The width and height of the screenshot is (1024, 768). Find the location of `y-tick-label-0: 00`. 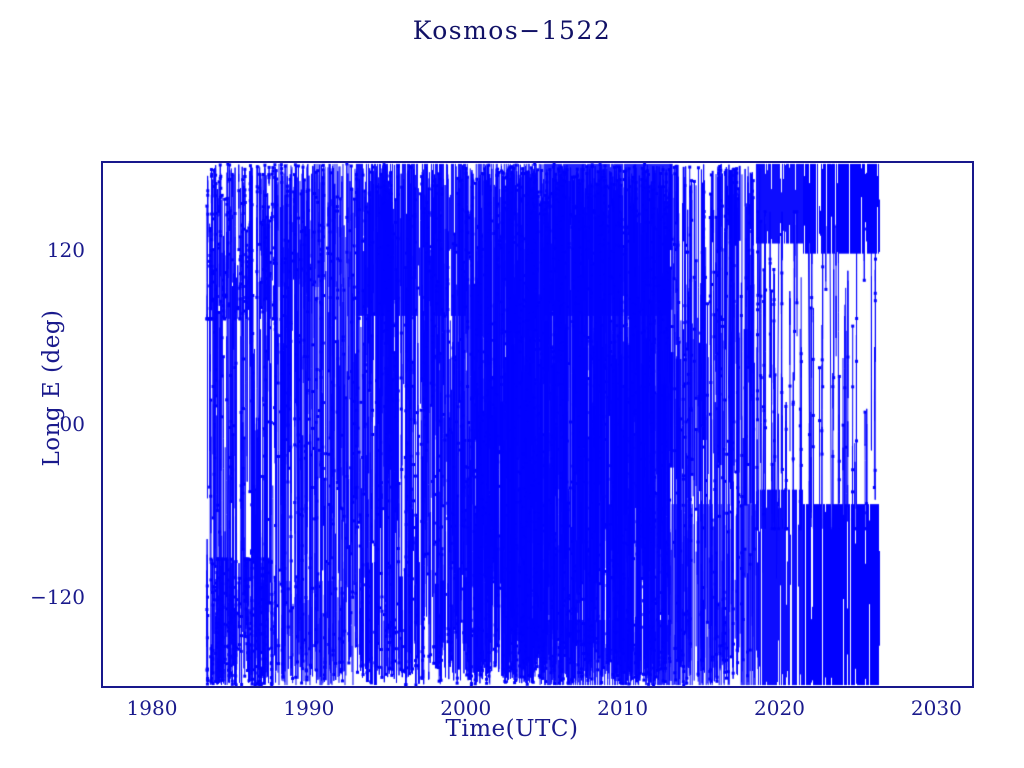

y-tick-label-0: 00 is located at coordinates (72, 423).